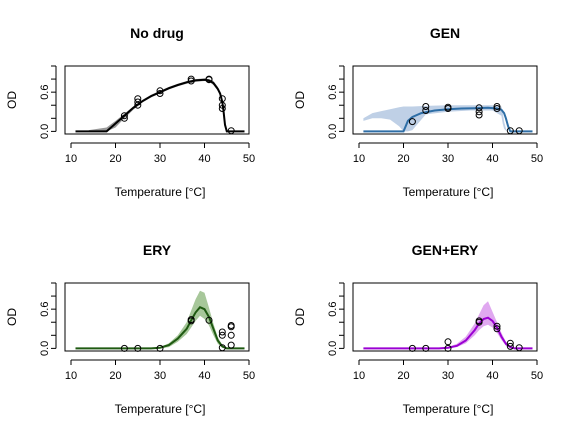  Describe the element at coordinates (157, 250) in the screenshot. I see `chart-title: ERY` at that location.